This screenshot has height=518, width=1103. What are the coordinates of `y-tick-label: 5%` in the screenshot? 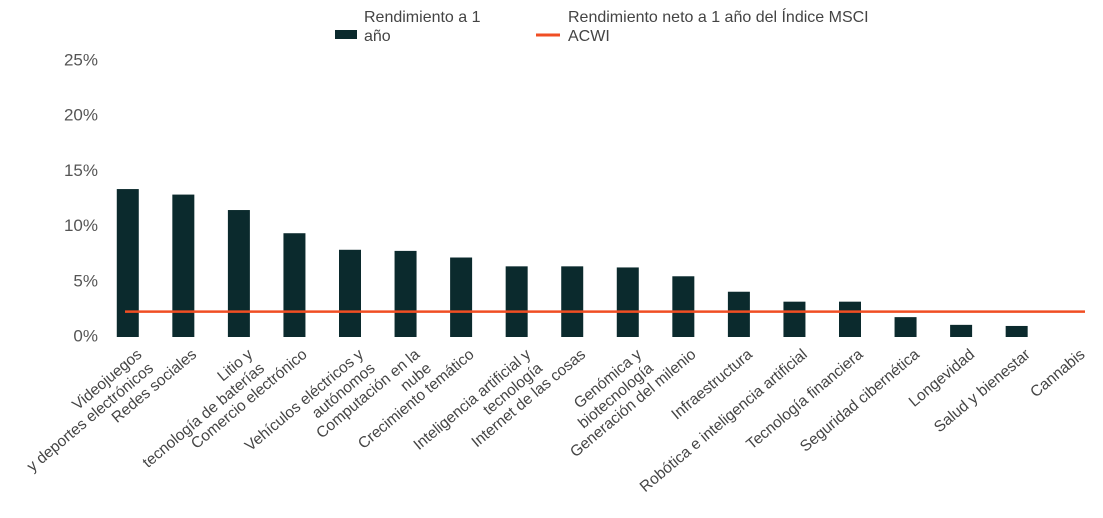 It's located at (85, 280).